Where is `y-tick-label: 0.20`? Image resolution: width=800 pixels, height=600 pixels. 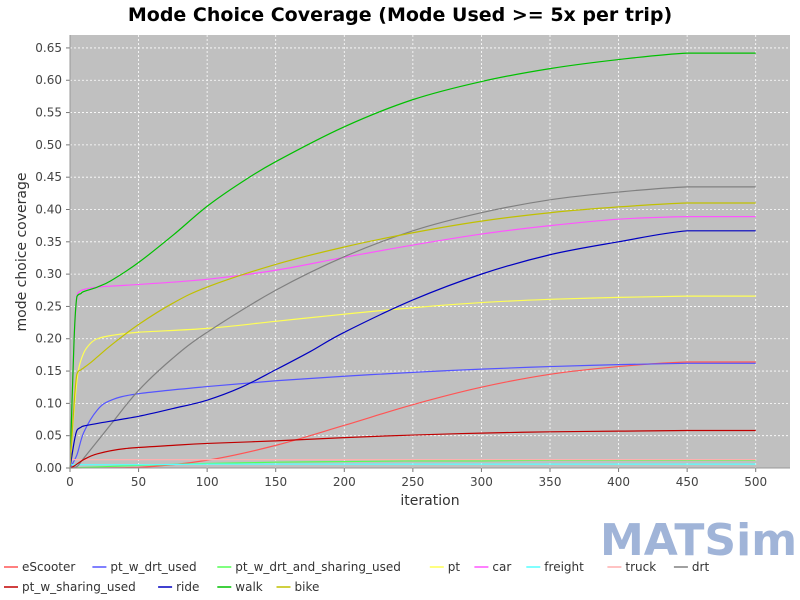
y-tick-label: 0.20 is located at coordinates (48, 339).